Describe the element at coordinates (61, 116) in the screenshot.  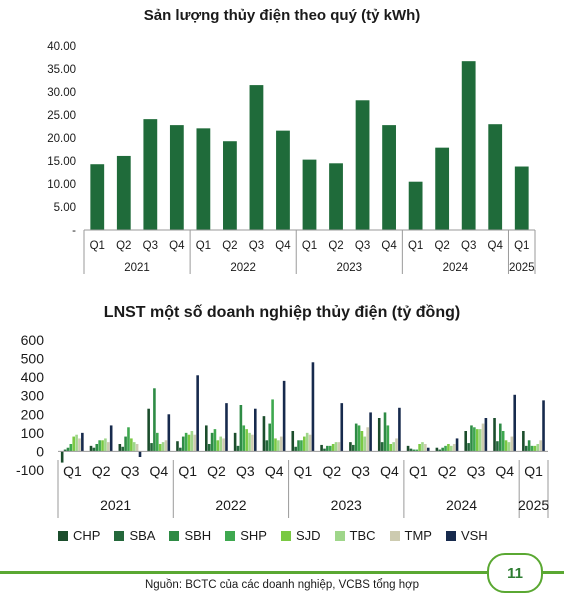
I see `y-tick-label: 25.00` at that location.